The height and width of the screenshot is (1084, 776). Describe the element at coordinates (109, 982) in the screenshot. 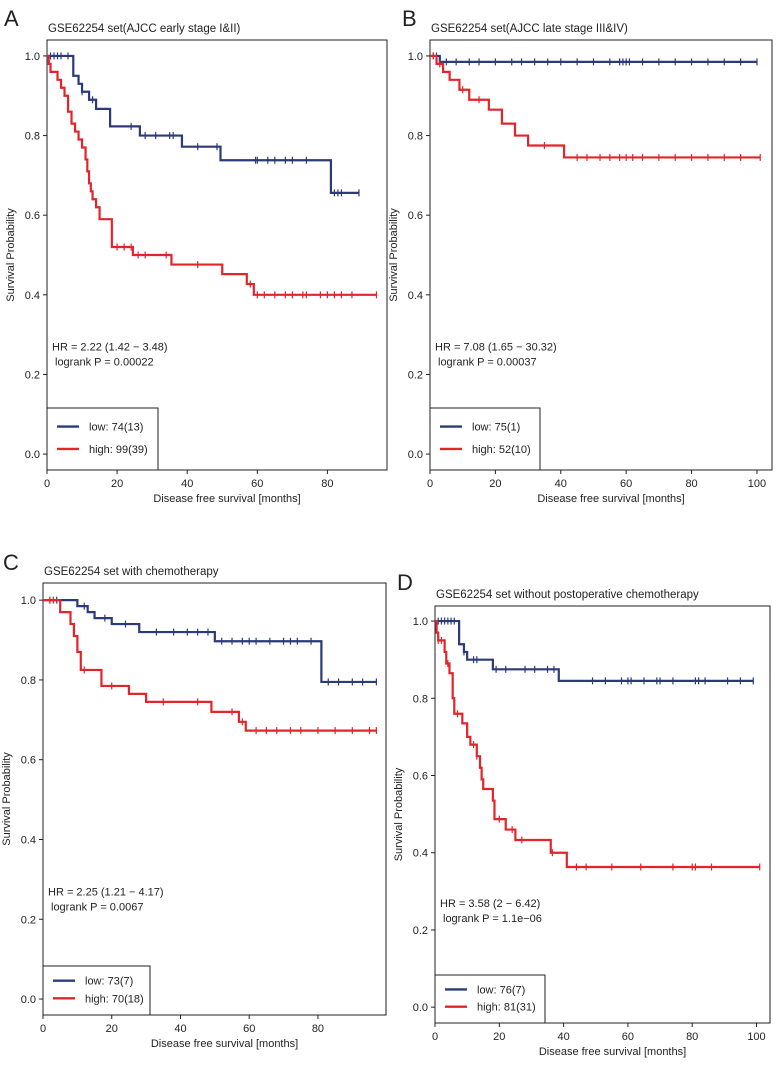

I see `legend-label-low: low: 73(7)` at that location.